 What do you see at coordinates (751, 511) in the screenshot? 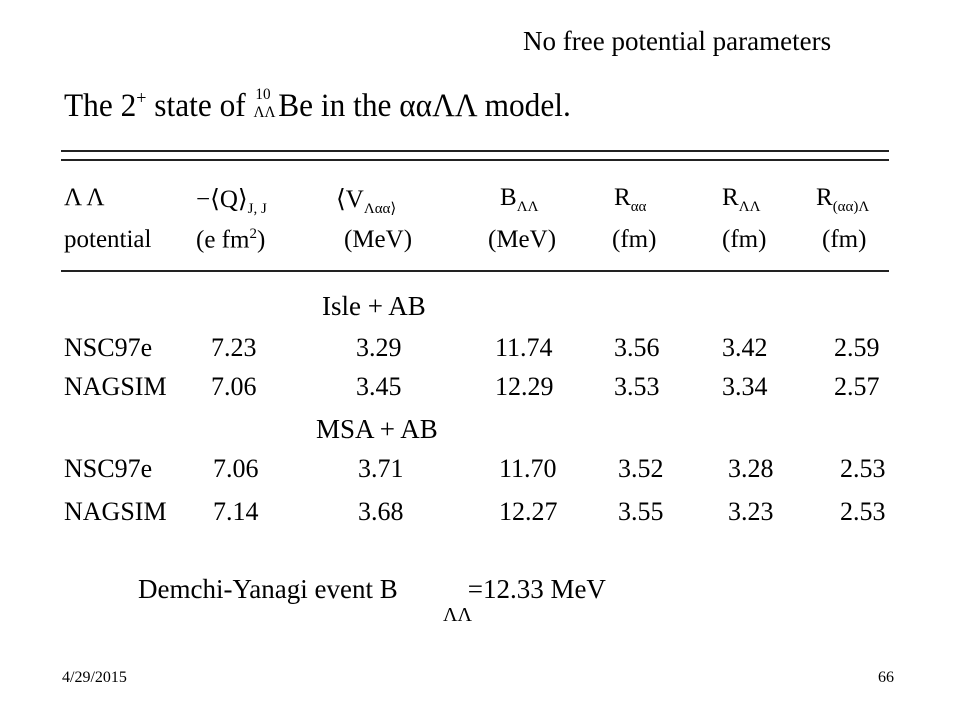
I see `table-cell: 3.23` at bounding box center [751, 511].